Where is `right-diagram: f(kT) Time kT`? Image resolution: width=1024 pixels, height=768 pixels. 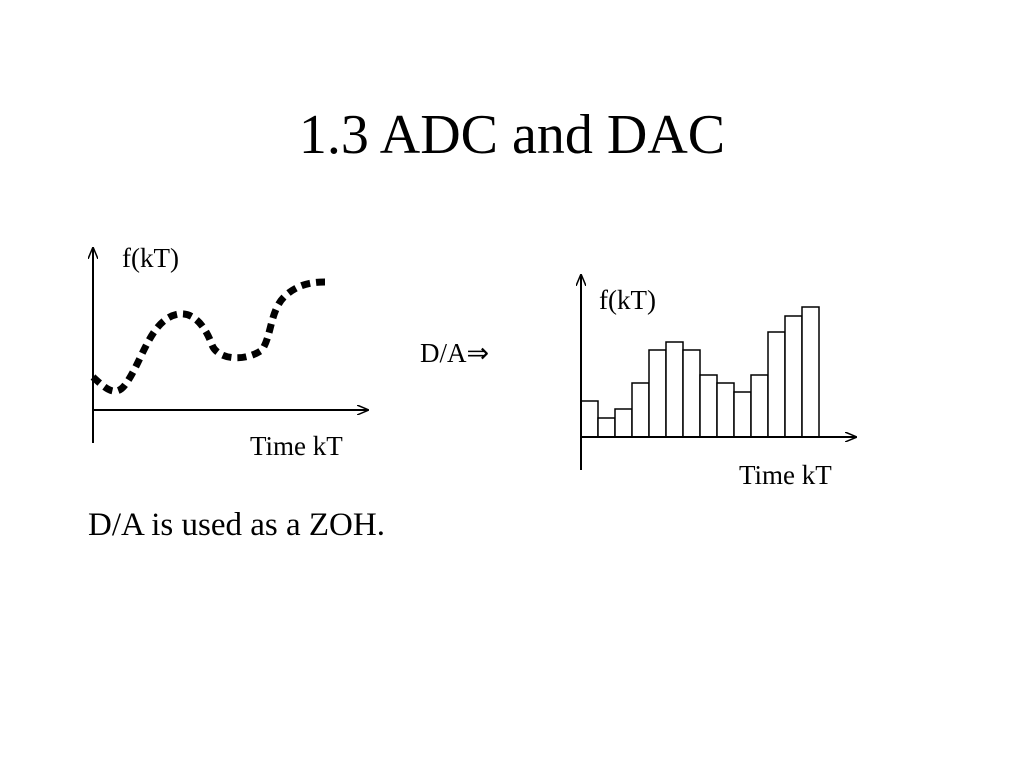
right-diagram: f(kT) Time kT is located at coordinates (718, 382).